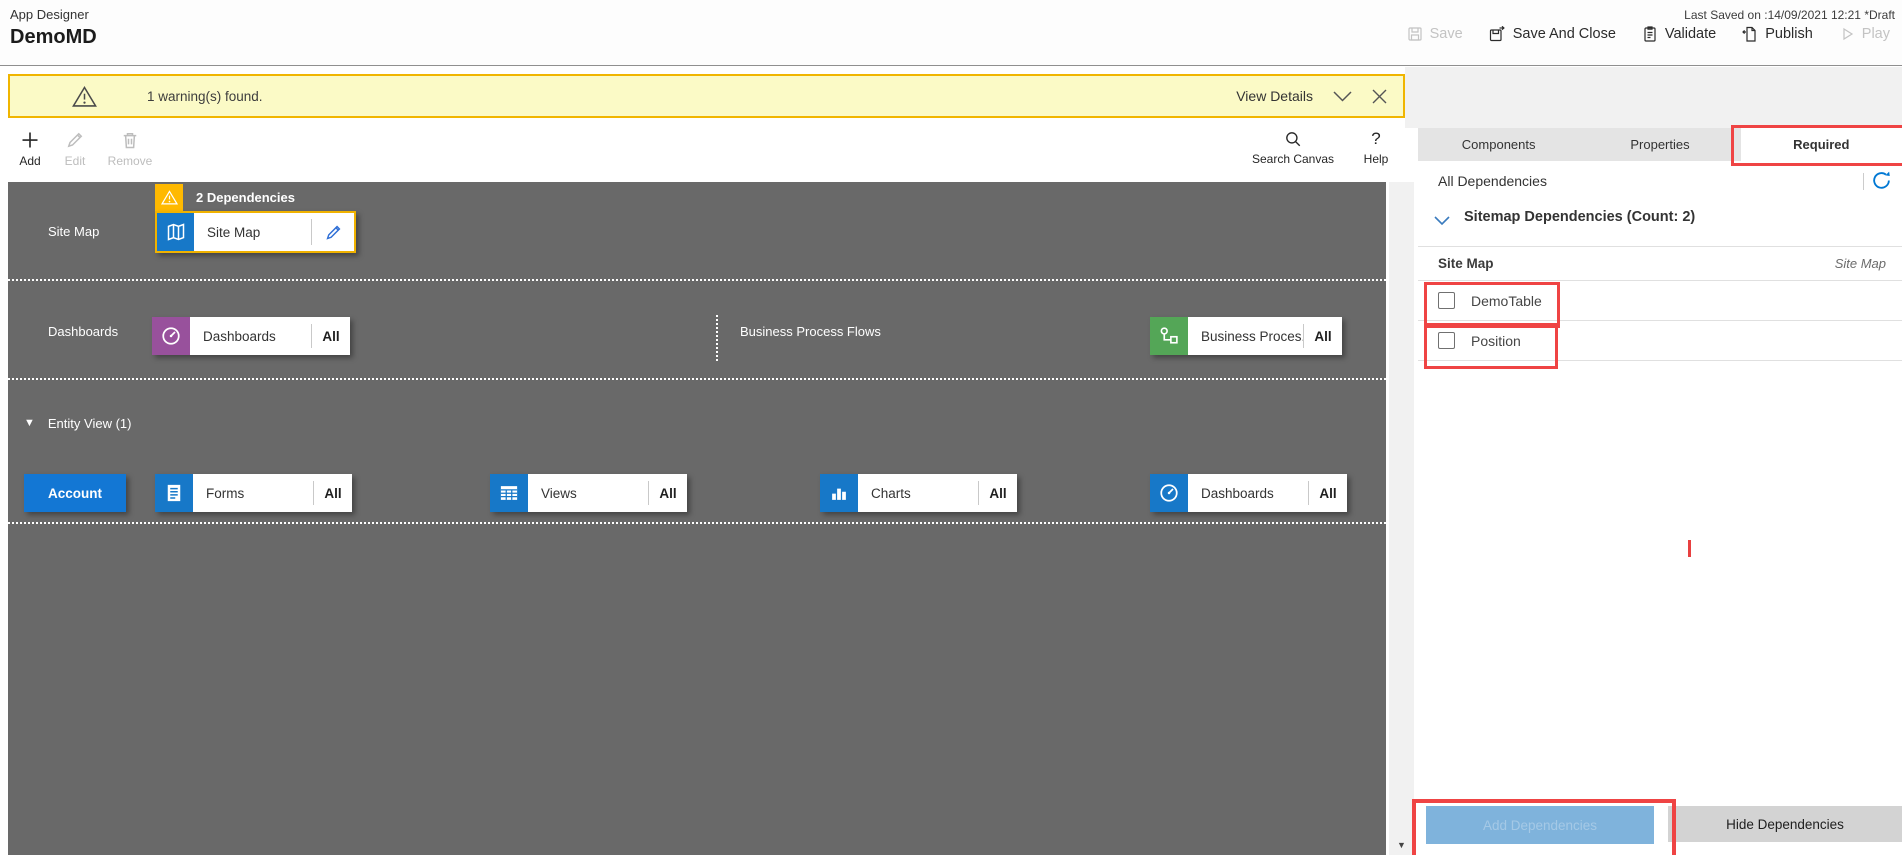  What do you see at coordinates (333, 232) in the screenshot?
I see `edit-sitemap-button` at bounding box center [333, 232].